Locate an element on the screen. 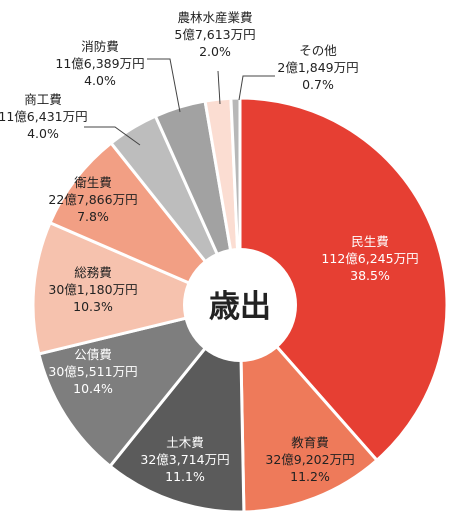 The height and width of the screenshot is (528, 459). slice-amount: 30億1,180万円 is located at coordinates (92, 289).